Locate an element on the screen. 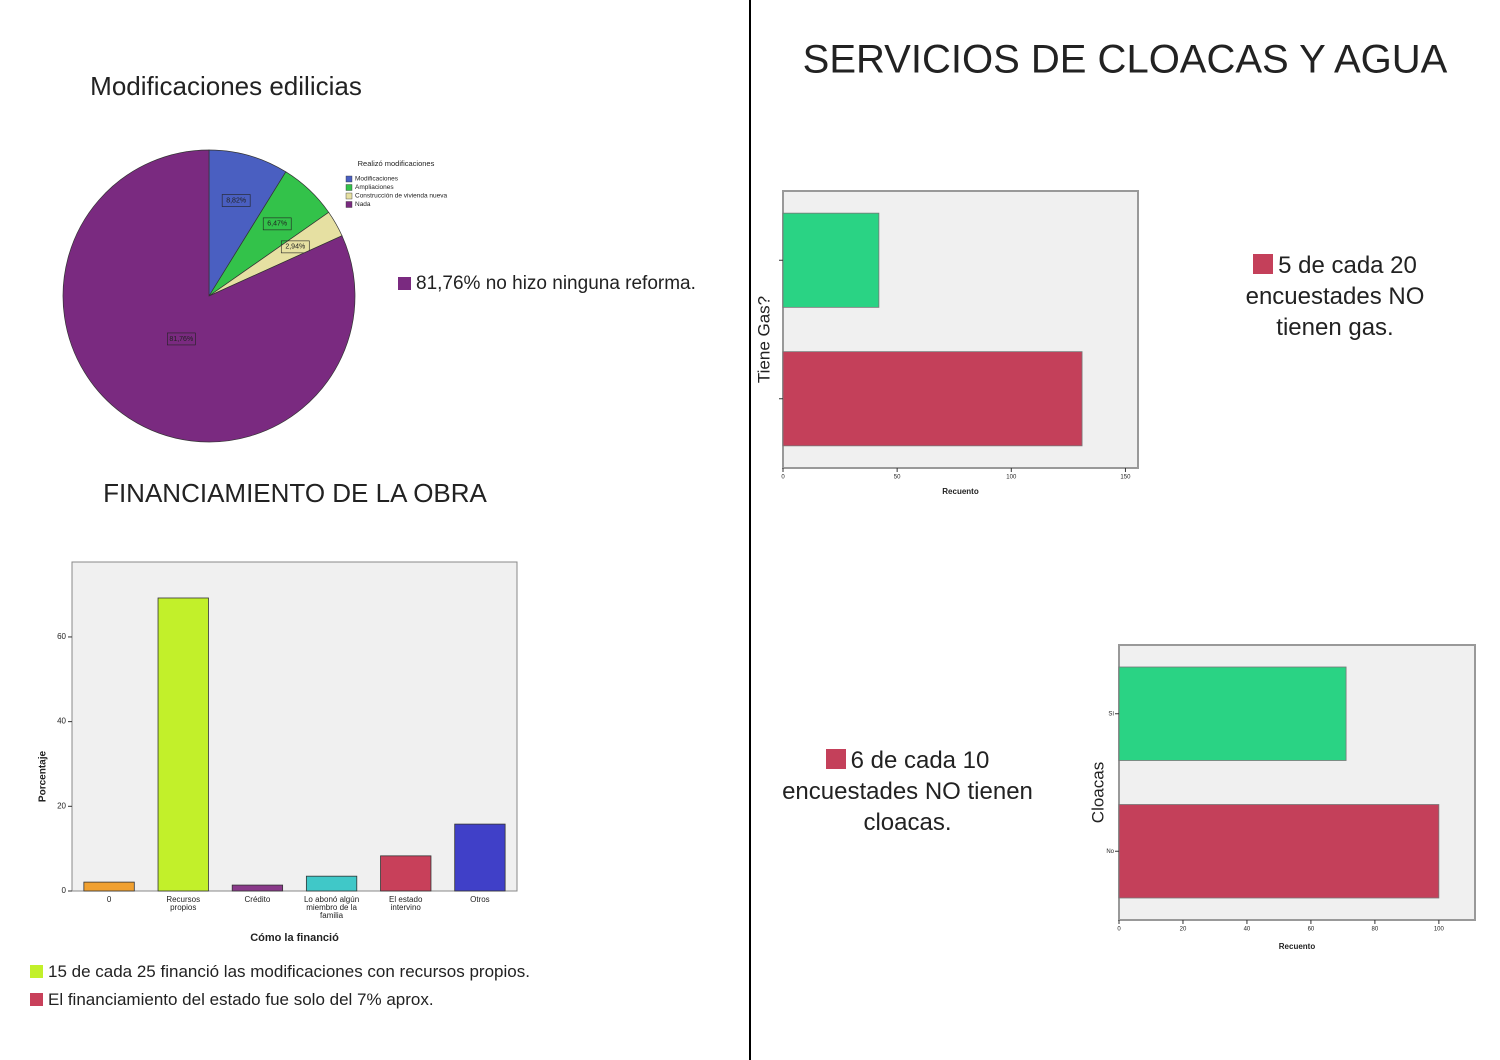 The width and height of the screenshot is (1500, 1060). x-tick-label: El estado intervino is located at coordinates (406, 904).